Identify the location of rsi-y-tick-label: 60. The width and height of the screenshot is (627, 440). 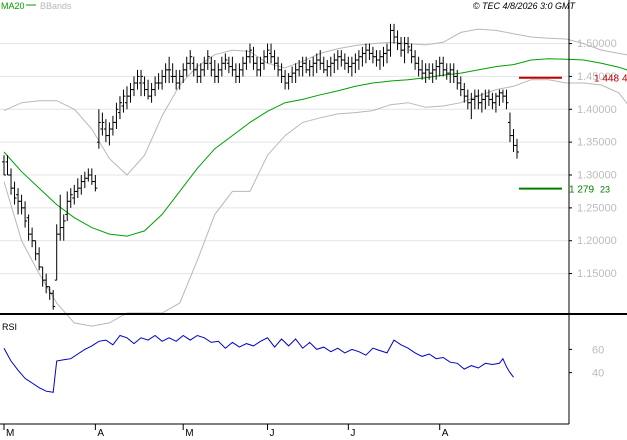
(598, 350).